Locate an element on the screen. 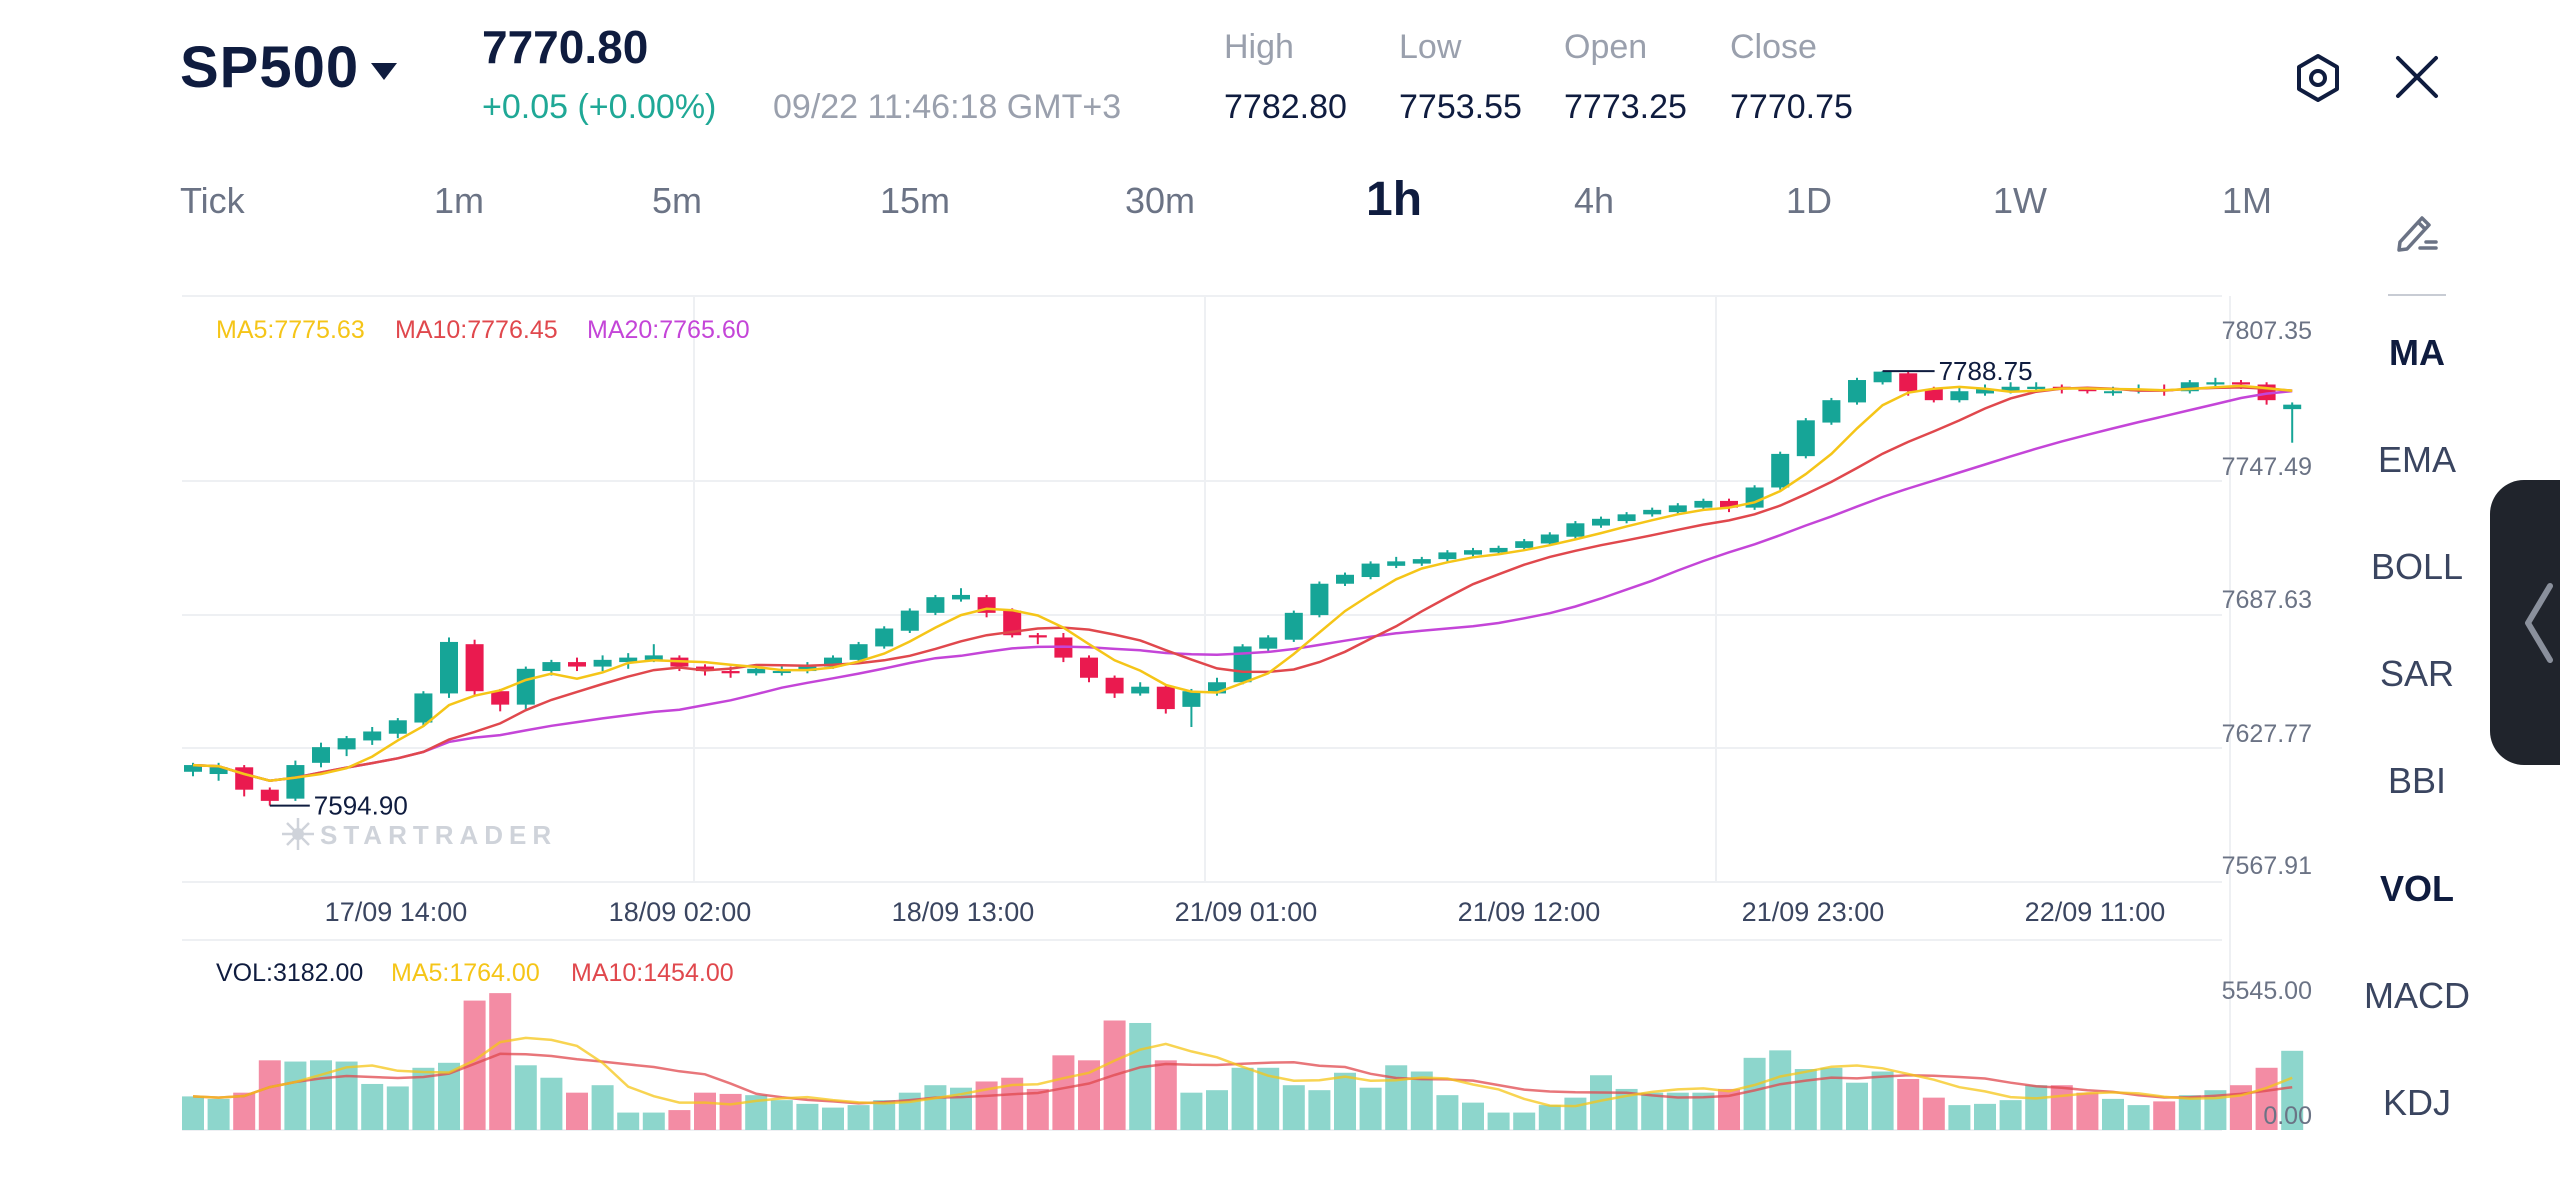 This screenshot has height=1177, width=2560. x-tick-label: 22/09 11:00 is located at coordinates (2095, 912).